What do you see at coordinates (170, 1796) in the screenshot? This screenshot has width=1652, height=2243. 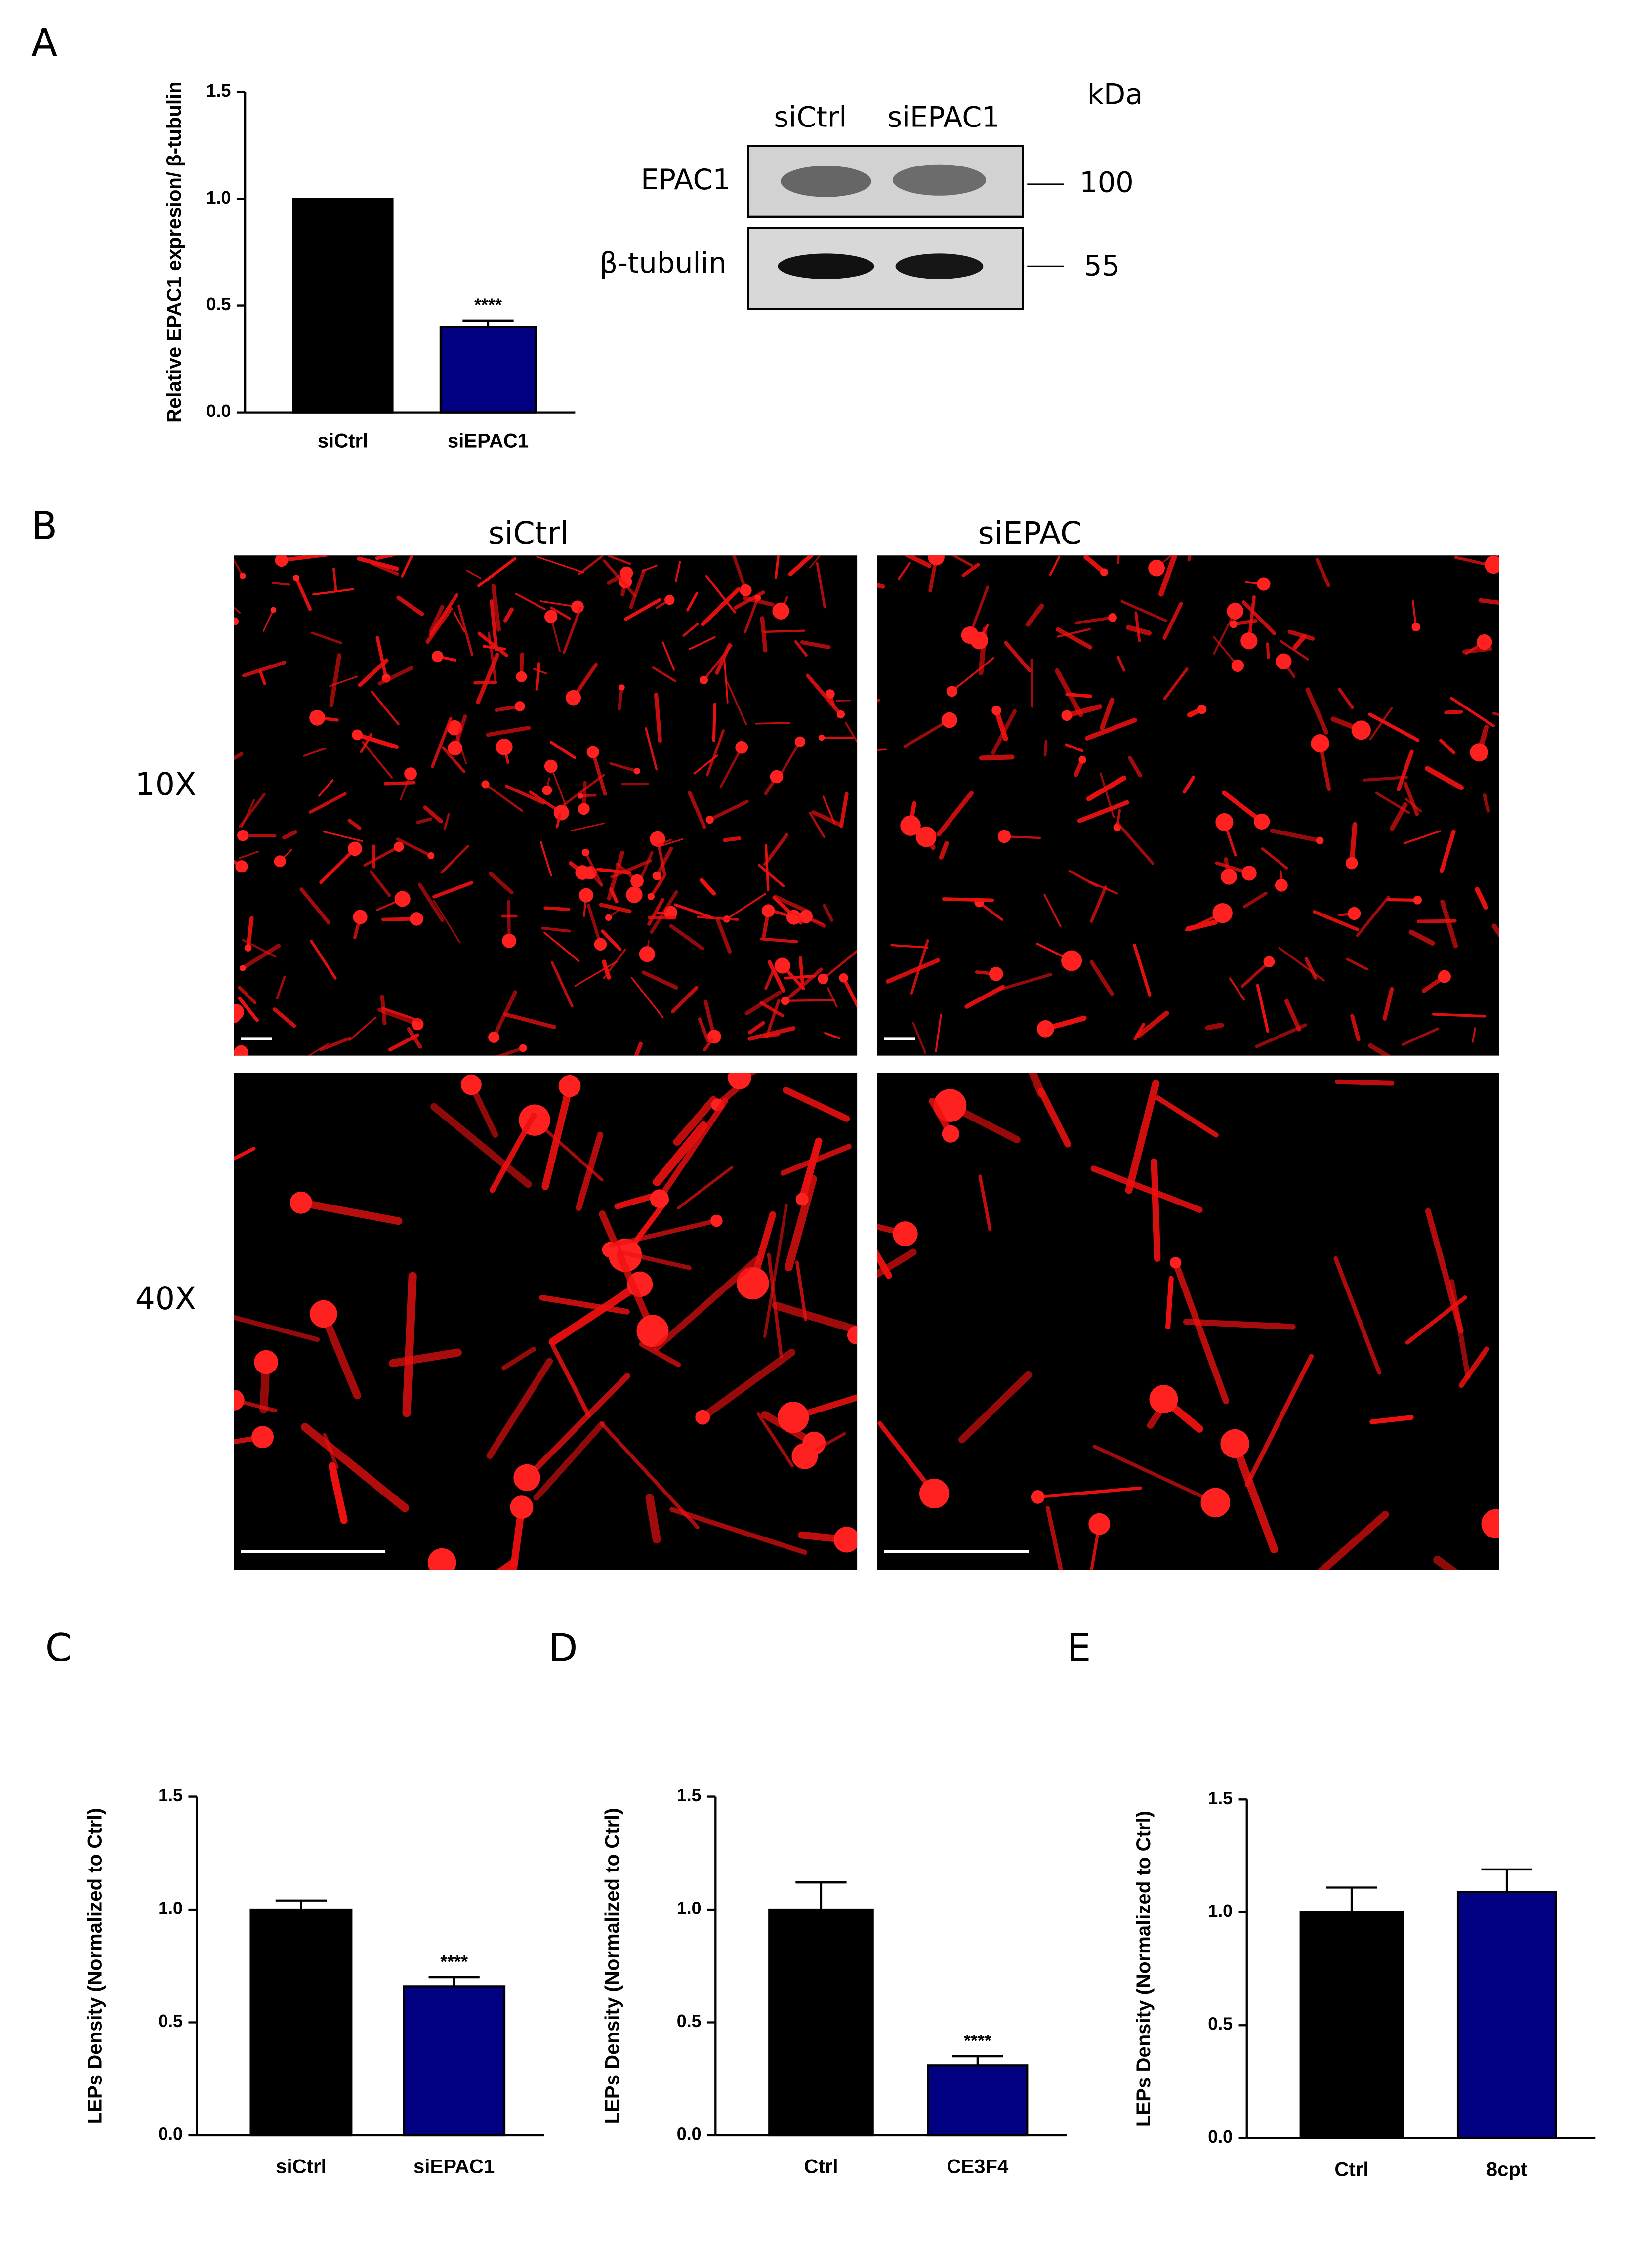 I see `y-tick-label: 1.5` at bounding box center [170, 1796].